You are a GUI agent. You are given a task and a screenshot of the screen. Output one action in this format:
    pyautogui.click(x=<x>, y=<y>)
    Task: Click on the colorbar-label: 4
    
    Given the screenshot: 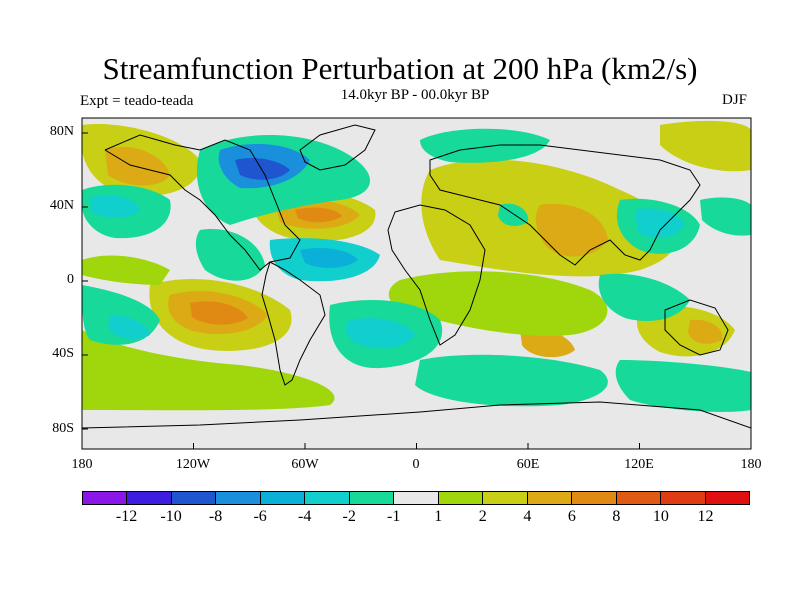 What is the action you would take?
    pyautogui.click(x=527, y=516)
    